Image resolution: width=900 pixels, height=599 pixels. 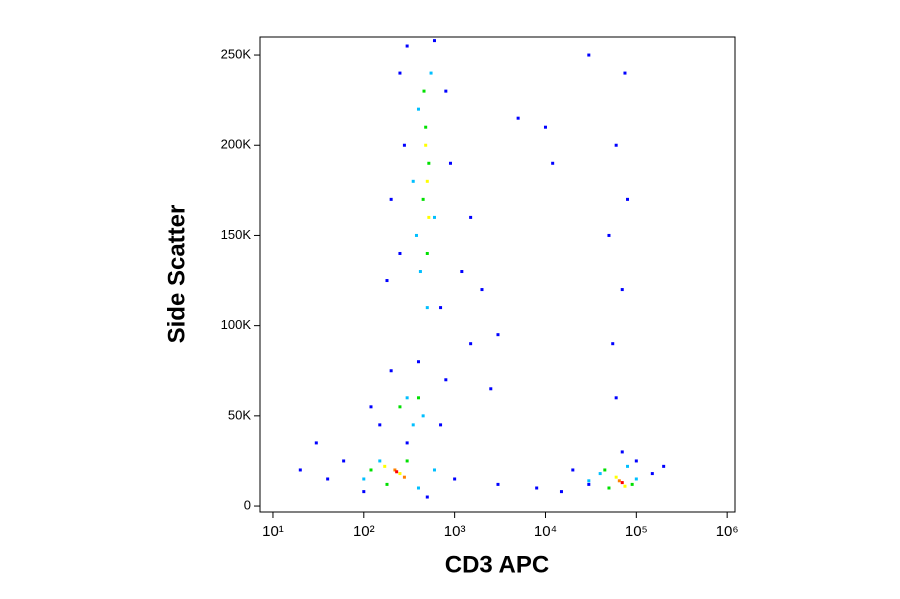 I want to click on x-tick-label: 10¹, so click(x=273, y=531).